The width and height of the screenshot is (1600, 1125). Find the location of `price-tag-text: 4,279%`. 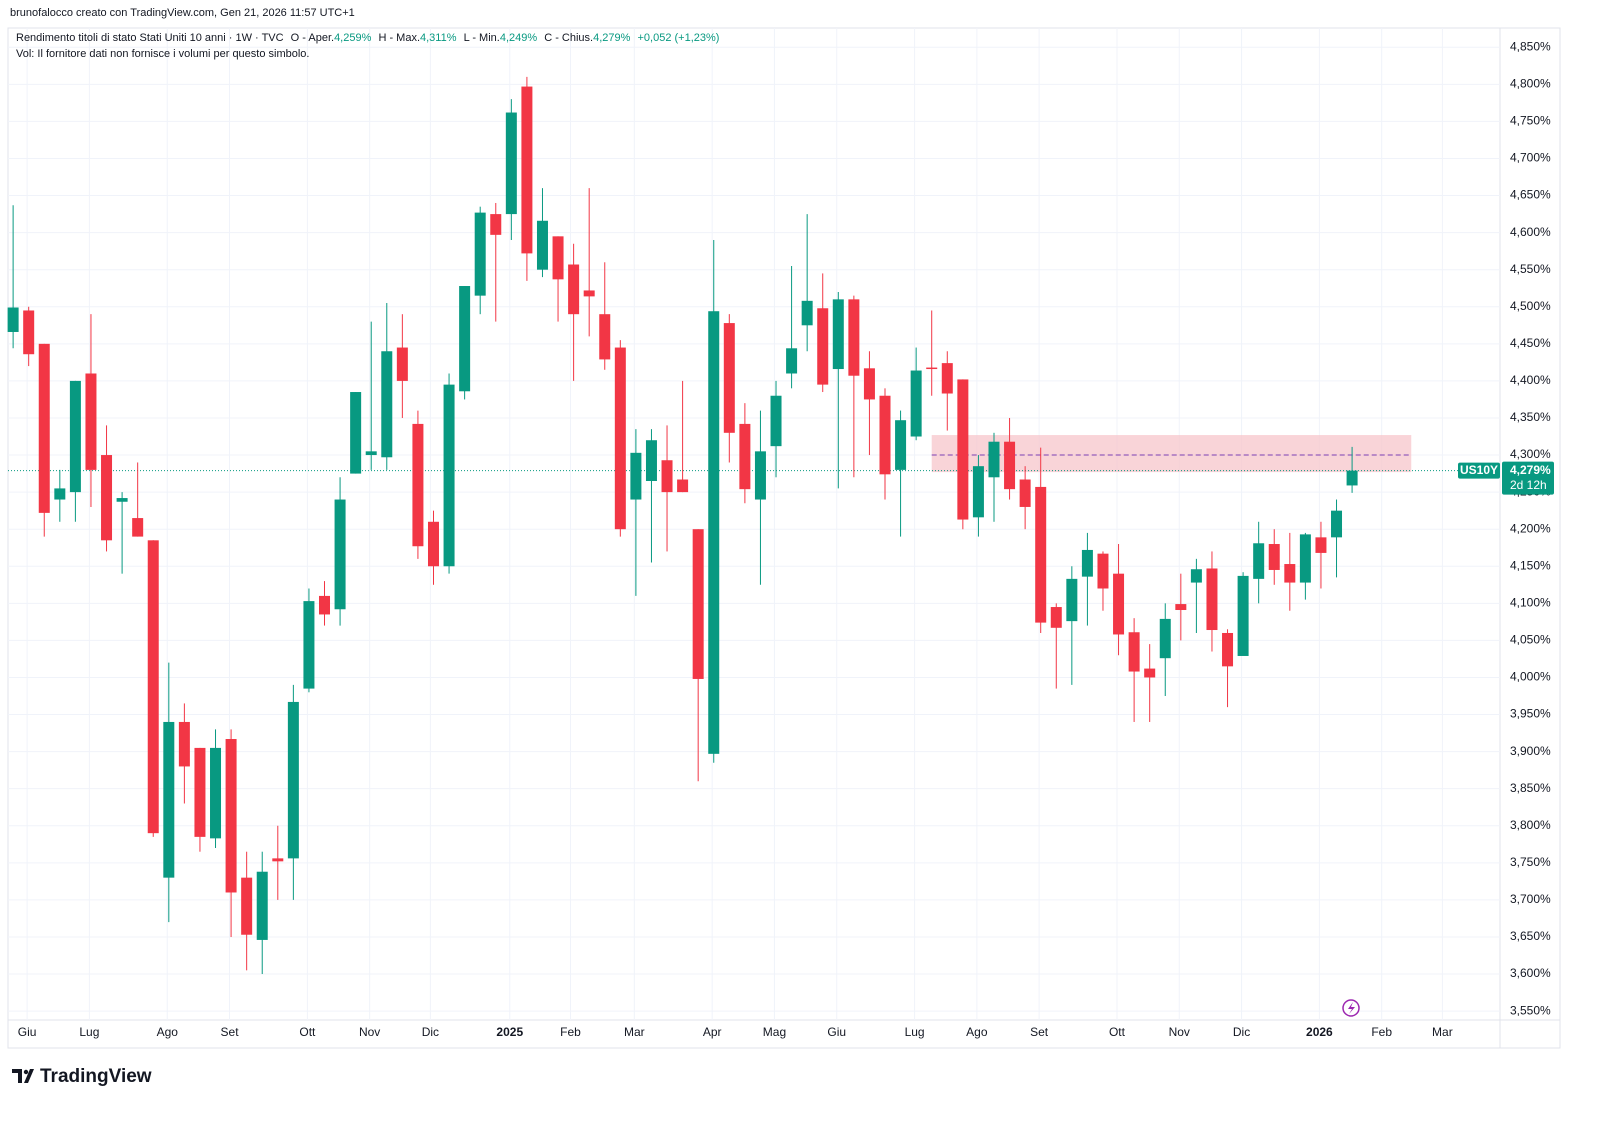

price-tag-text: 4,279% is located at coordinates (1530, 470).